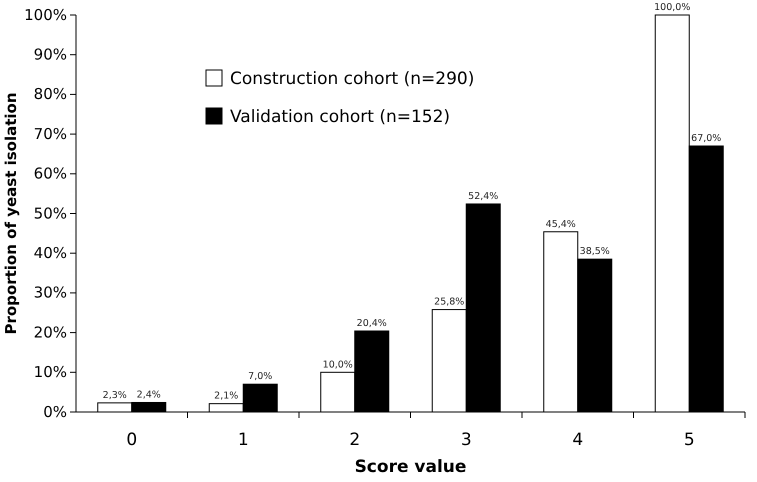  I want to click on data-label: 20,4%, so click(371, 324).